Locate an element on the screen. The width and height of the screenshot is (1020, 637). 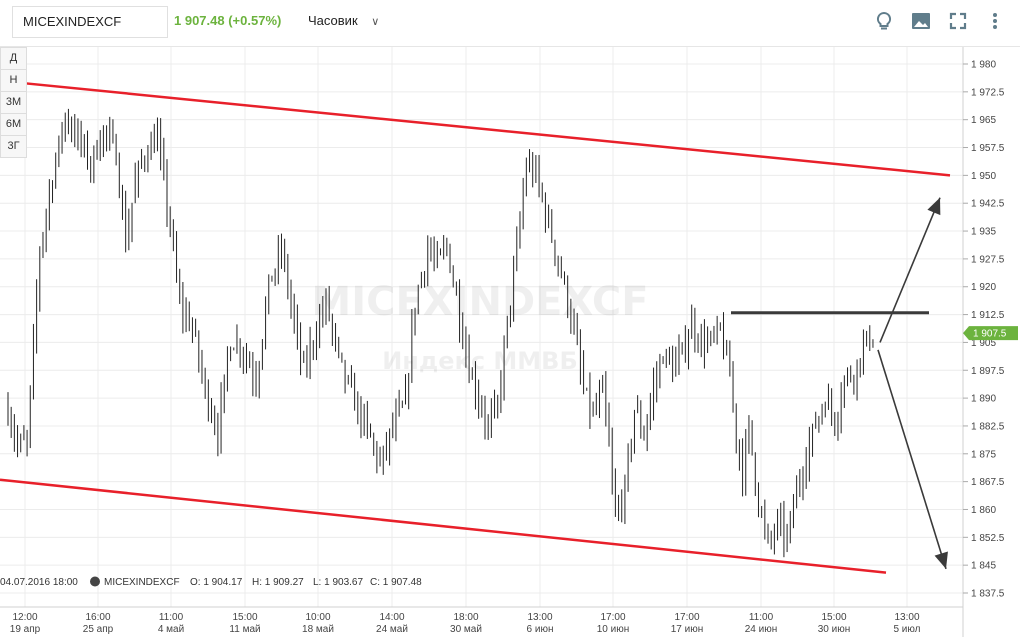
y-tick-label: 1 920 is located at coordinates (983, 287).